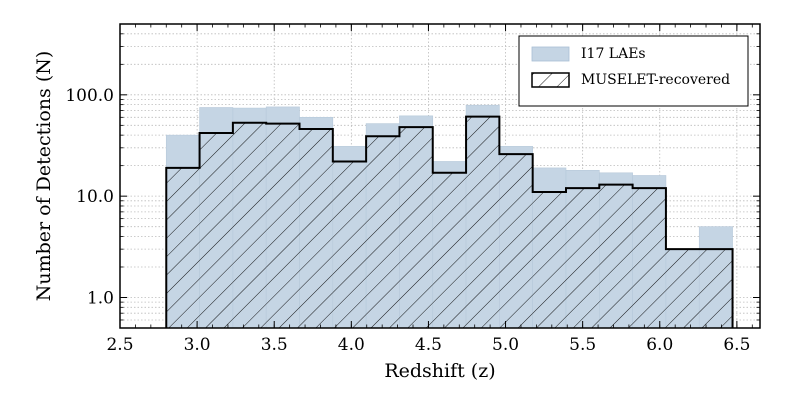 Image resolution: width=800 pixels, height=400 pixels. I want to click on x-tick-label: 3.5, so click(274, 345).